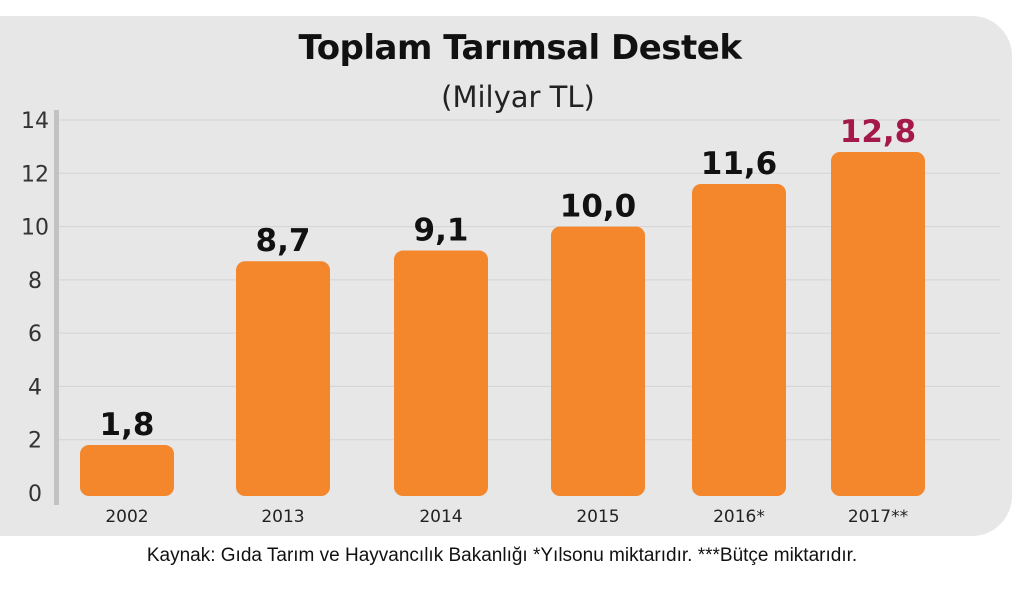 This screenshot has height=604, width=1024. Describe the element at coordinates (597, 517) in the screenshot. I see `x-tick-label: 2015` at that location.